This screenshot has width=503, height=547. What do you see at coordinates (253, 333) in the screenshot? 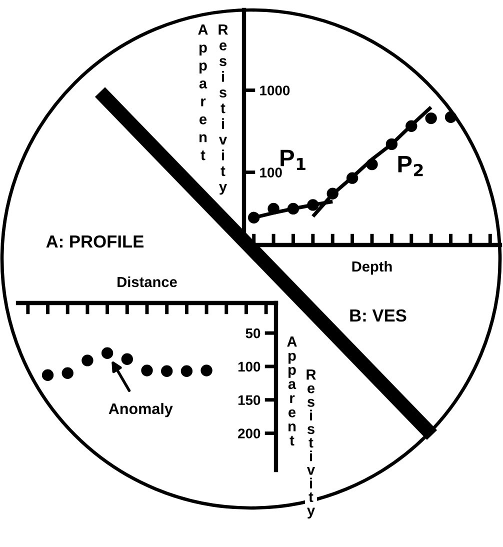
I see `y-tick-label: 50` at bounding box center [253, 333].